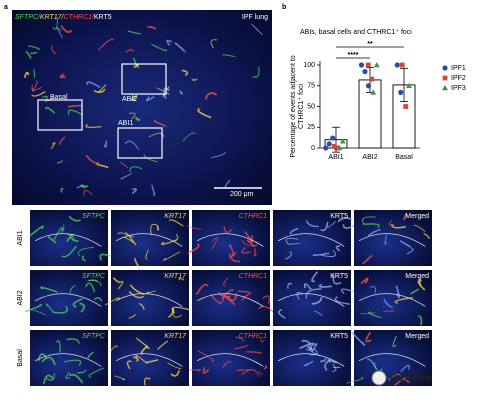 This screenshot has height=405, width=500. What do you see at coordinates (242, 194) in the screenshot?
I see `scale-label: 200 μm` at bounding box center [242, 194].